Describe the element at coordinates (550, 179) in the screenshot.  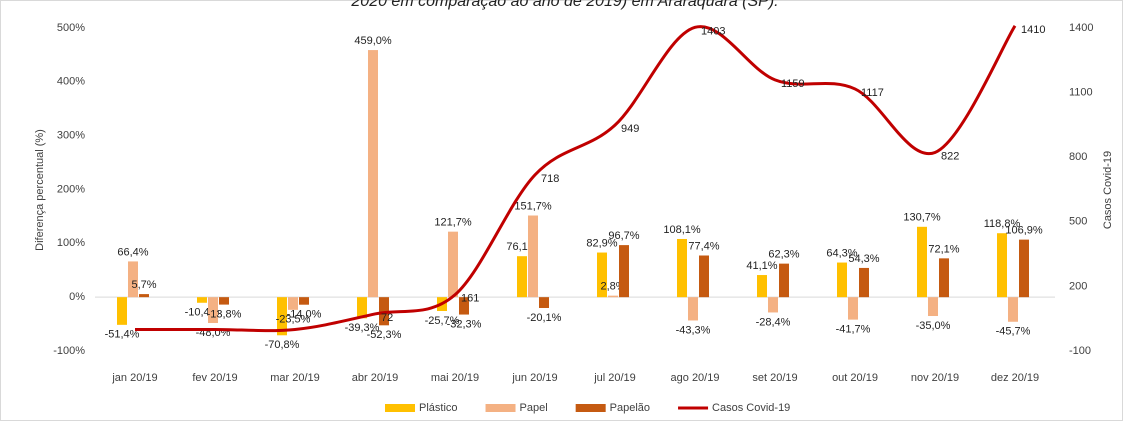
I see `data-label: 718` at that location.